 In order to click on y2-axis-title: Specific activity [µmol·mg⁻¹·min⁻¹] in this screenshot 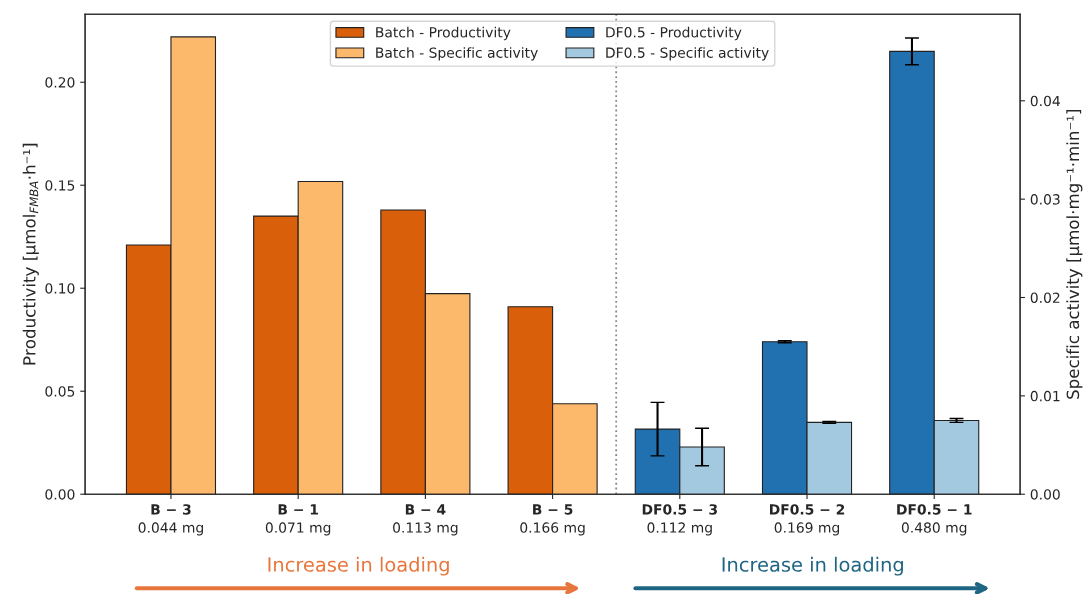, I will do `click(1074, 254)`.